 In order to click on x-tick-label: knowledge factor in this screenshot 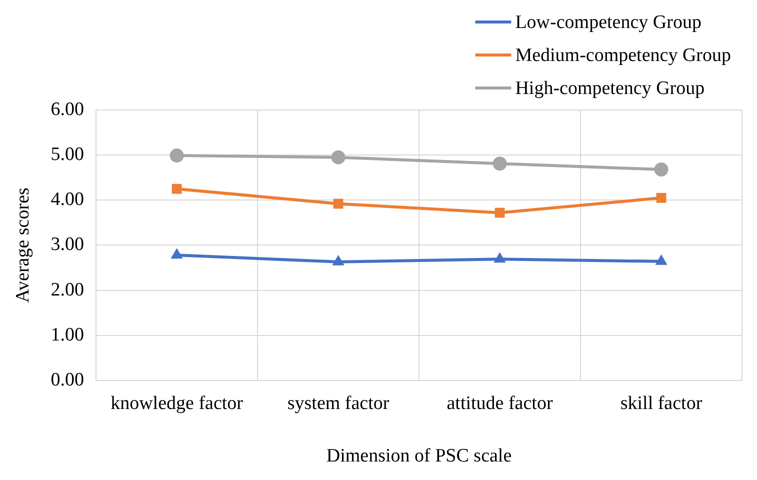, I will do `click(177, 403)`.